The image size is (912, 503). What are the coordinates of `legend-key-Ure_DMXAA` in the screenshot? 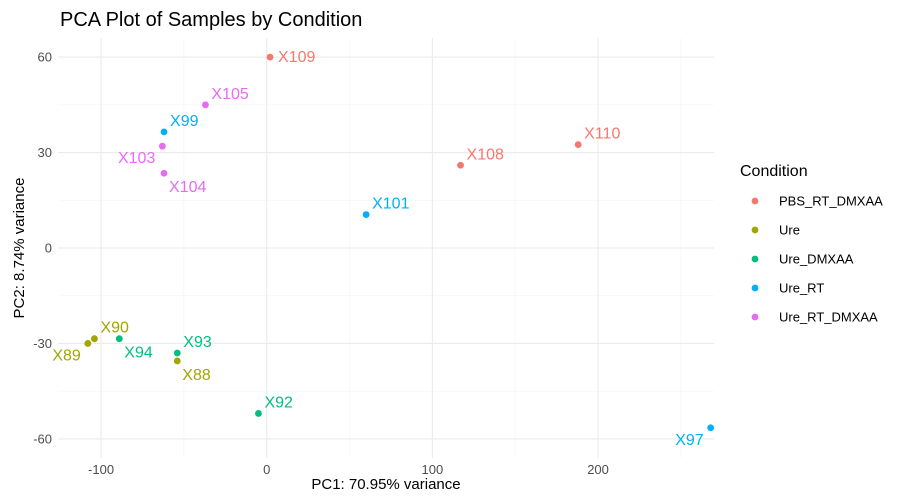 It's located at (755, 259).